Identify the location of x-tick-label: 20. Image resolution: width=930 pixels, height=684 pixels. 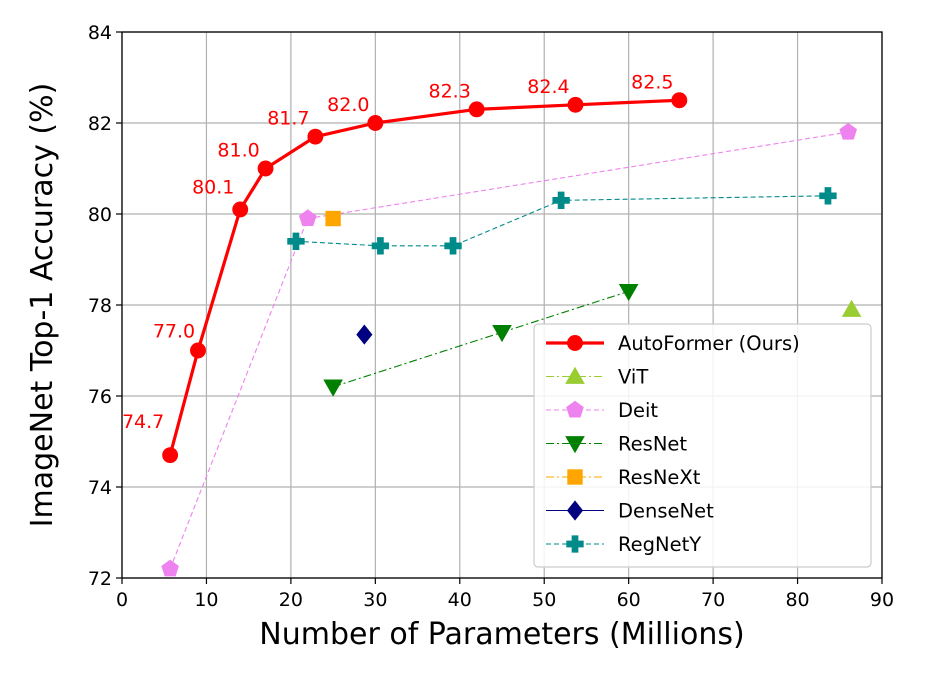
(291, 600).